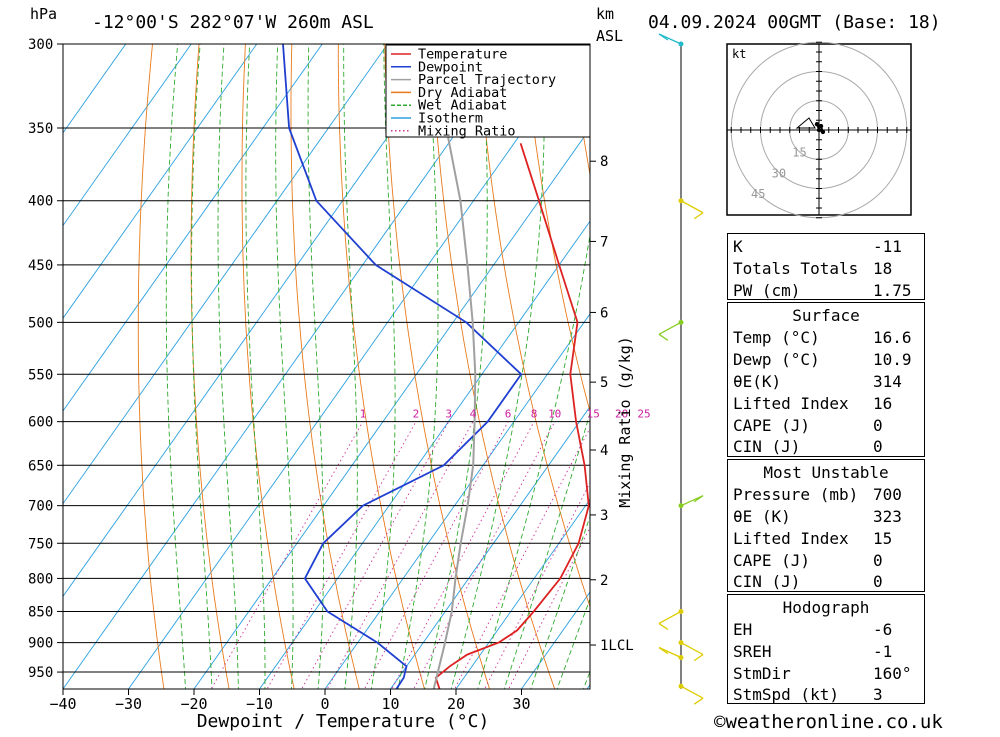  Describe the element at coordinates (605, 14) in the screenshot. I see `km-unit-label: km` at that location.